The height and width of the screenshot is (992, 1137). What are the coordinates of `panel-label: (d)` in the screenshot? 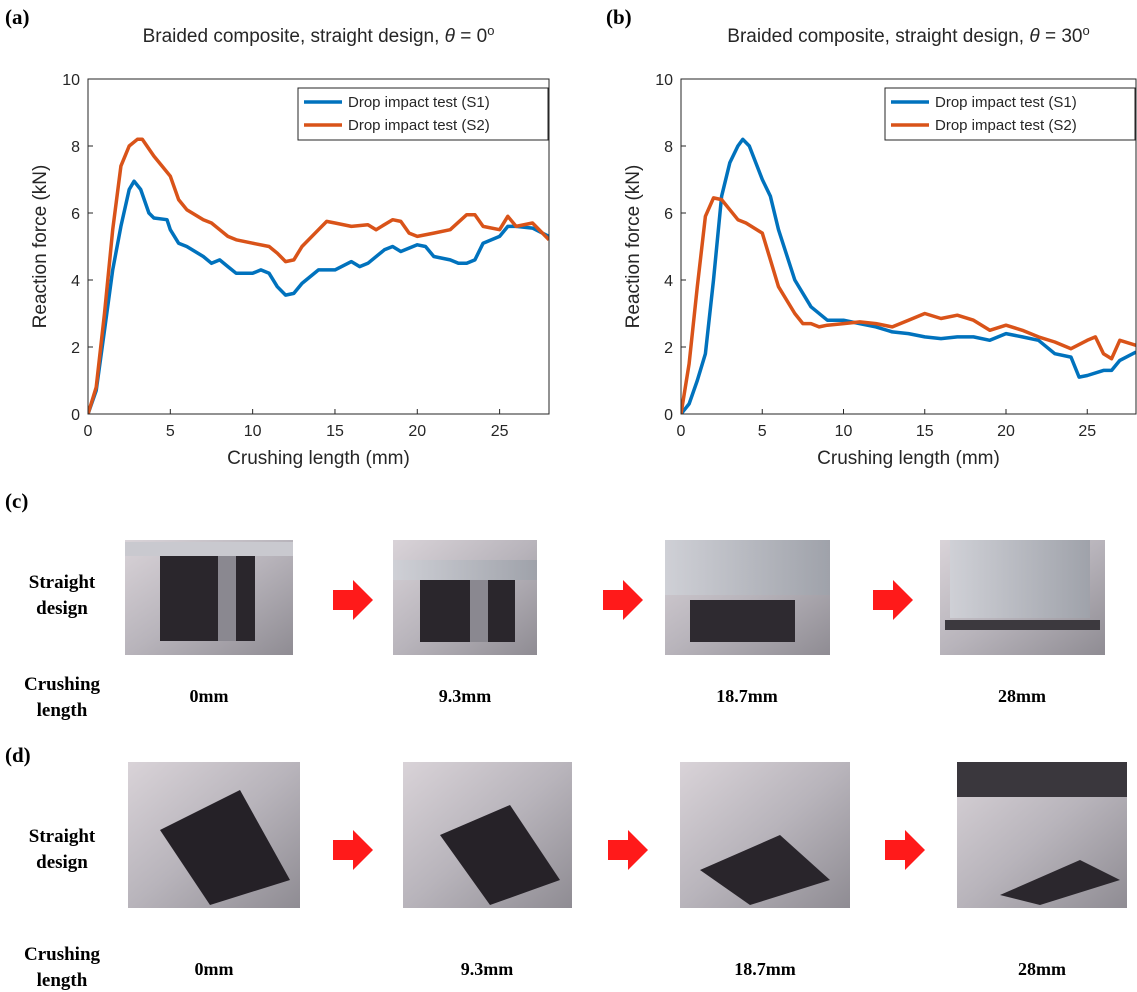 It's located at (18, 755).